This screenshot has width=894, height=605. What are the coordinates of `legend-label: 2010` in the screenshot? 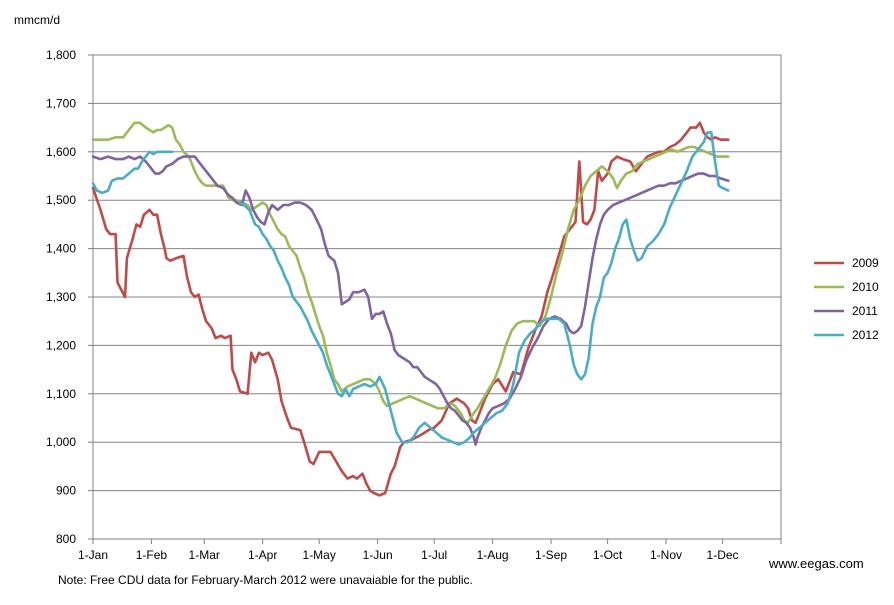 It's located at (865, 287).